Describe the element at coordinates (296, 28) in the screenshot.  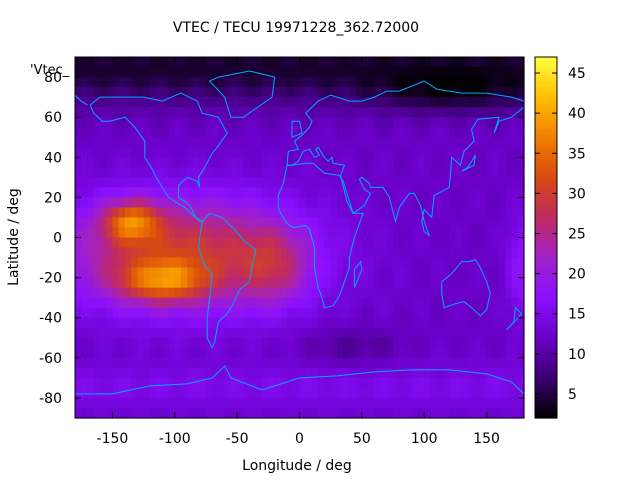
I see `chart-title: VTEC / TECU 19971228_362.72000` at that location.